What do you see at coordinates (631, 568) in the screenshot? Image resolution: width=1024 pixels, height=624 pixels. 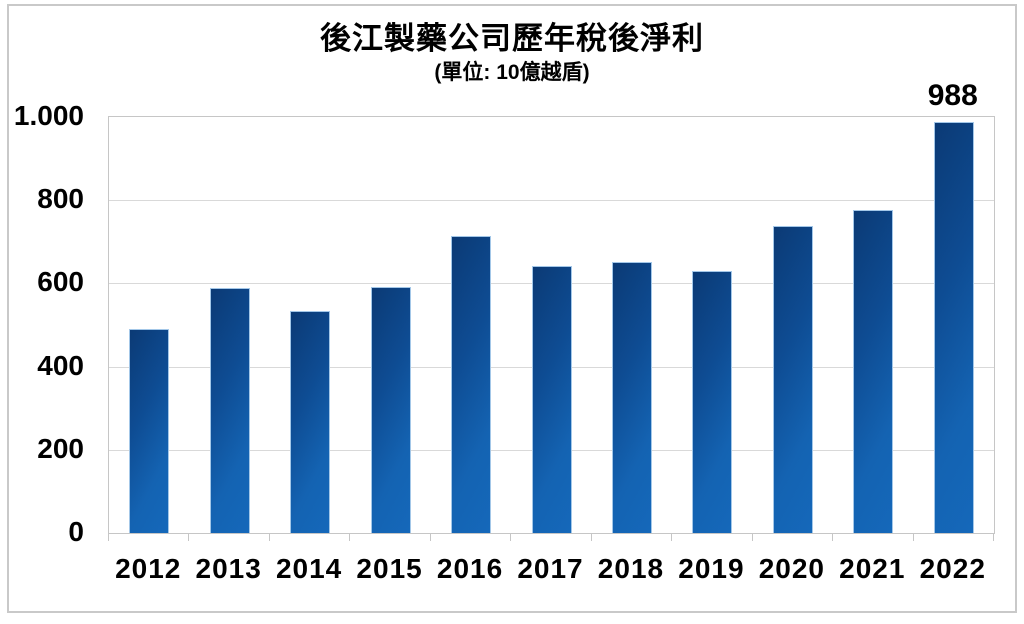 I see `x-tick-label-2018: 2018` at bounding box center [631, 568].